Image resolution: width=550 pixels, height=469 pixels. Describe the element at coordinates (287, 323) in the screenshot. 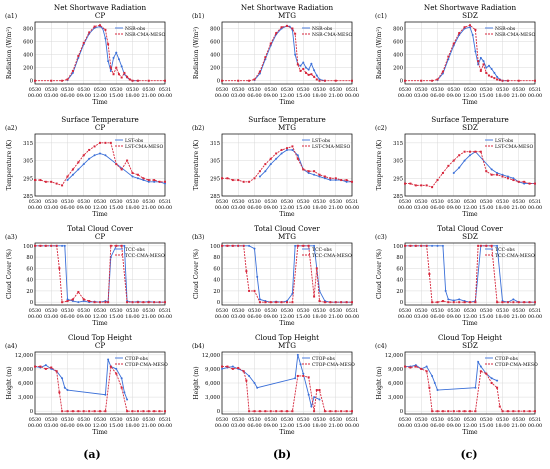

I see `x-axis-label: Time` at that location.